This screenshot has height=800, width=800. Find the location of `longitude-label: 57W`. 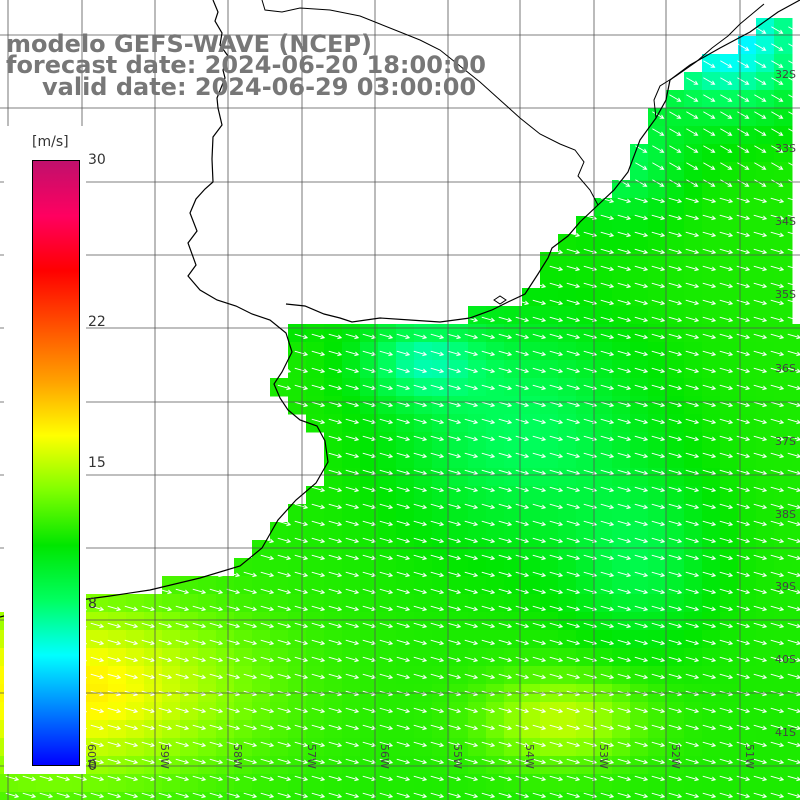

longitude-label: 57W is located at coordinates (311, 756).